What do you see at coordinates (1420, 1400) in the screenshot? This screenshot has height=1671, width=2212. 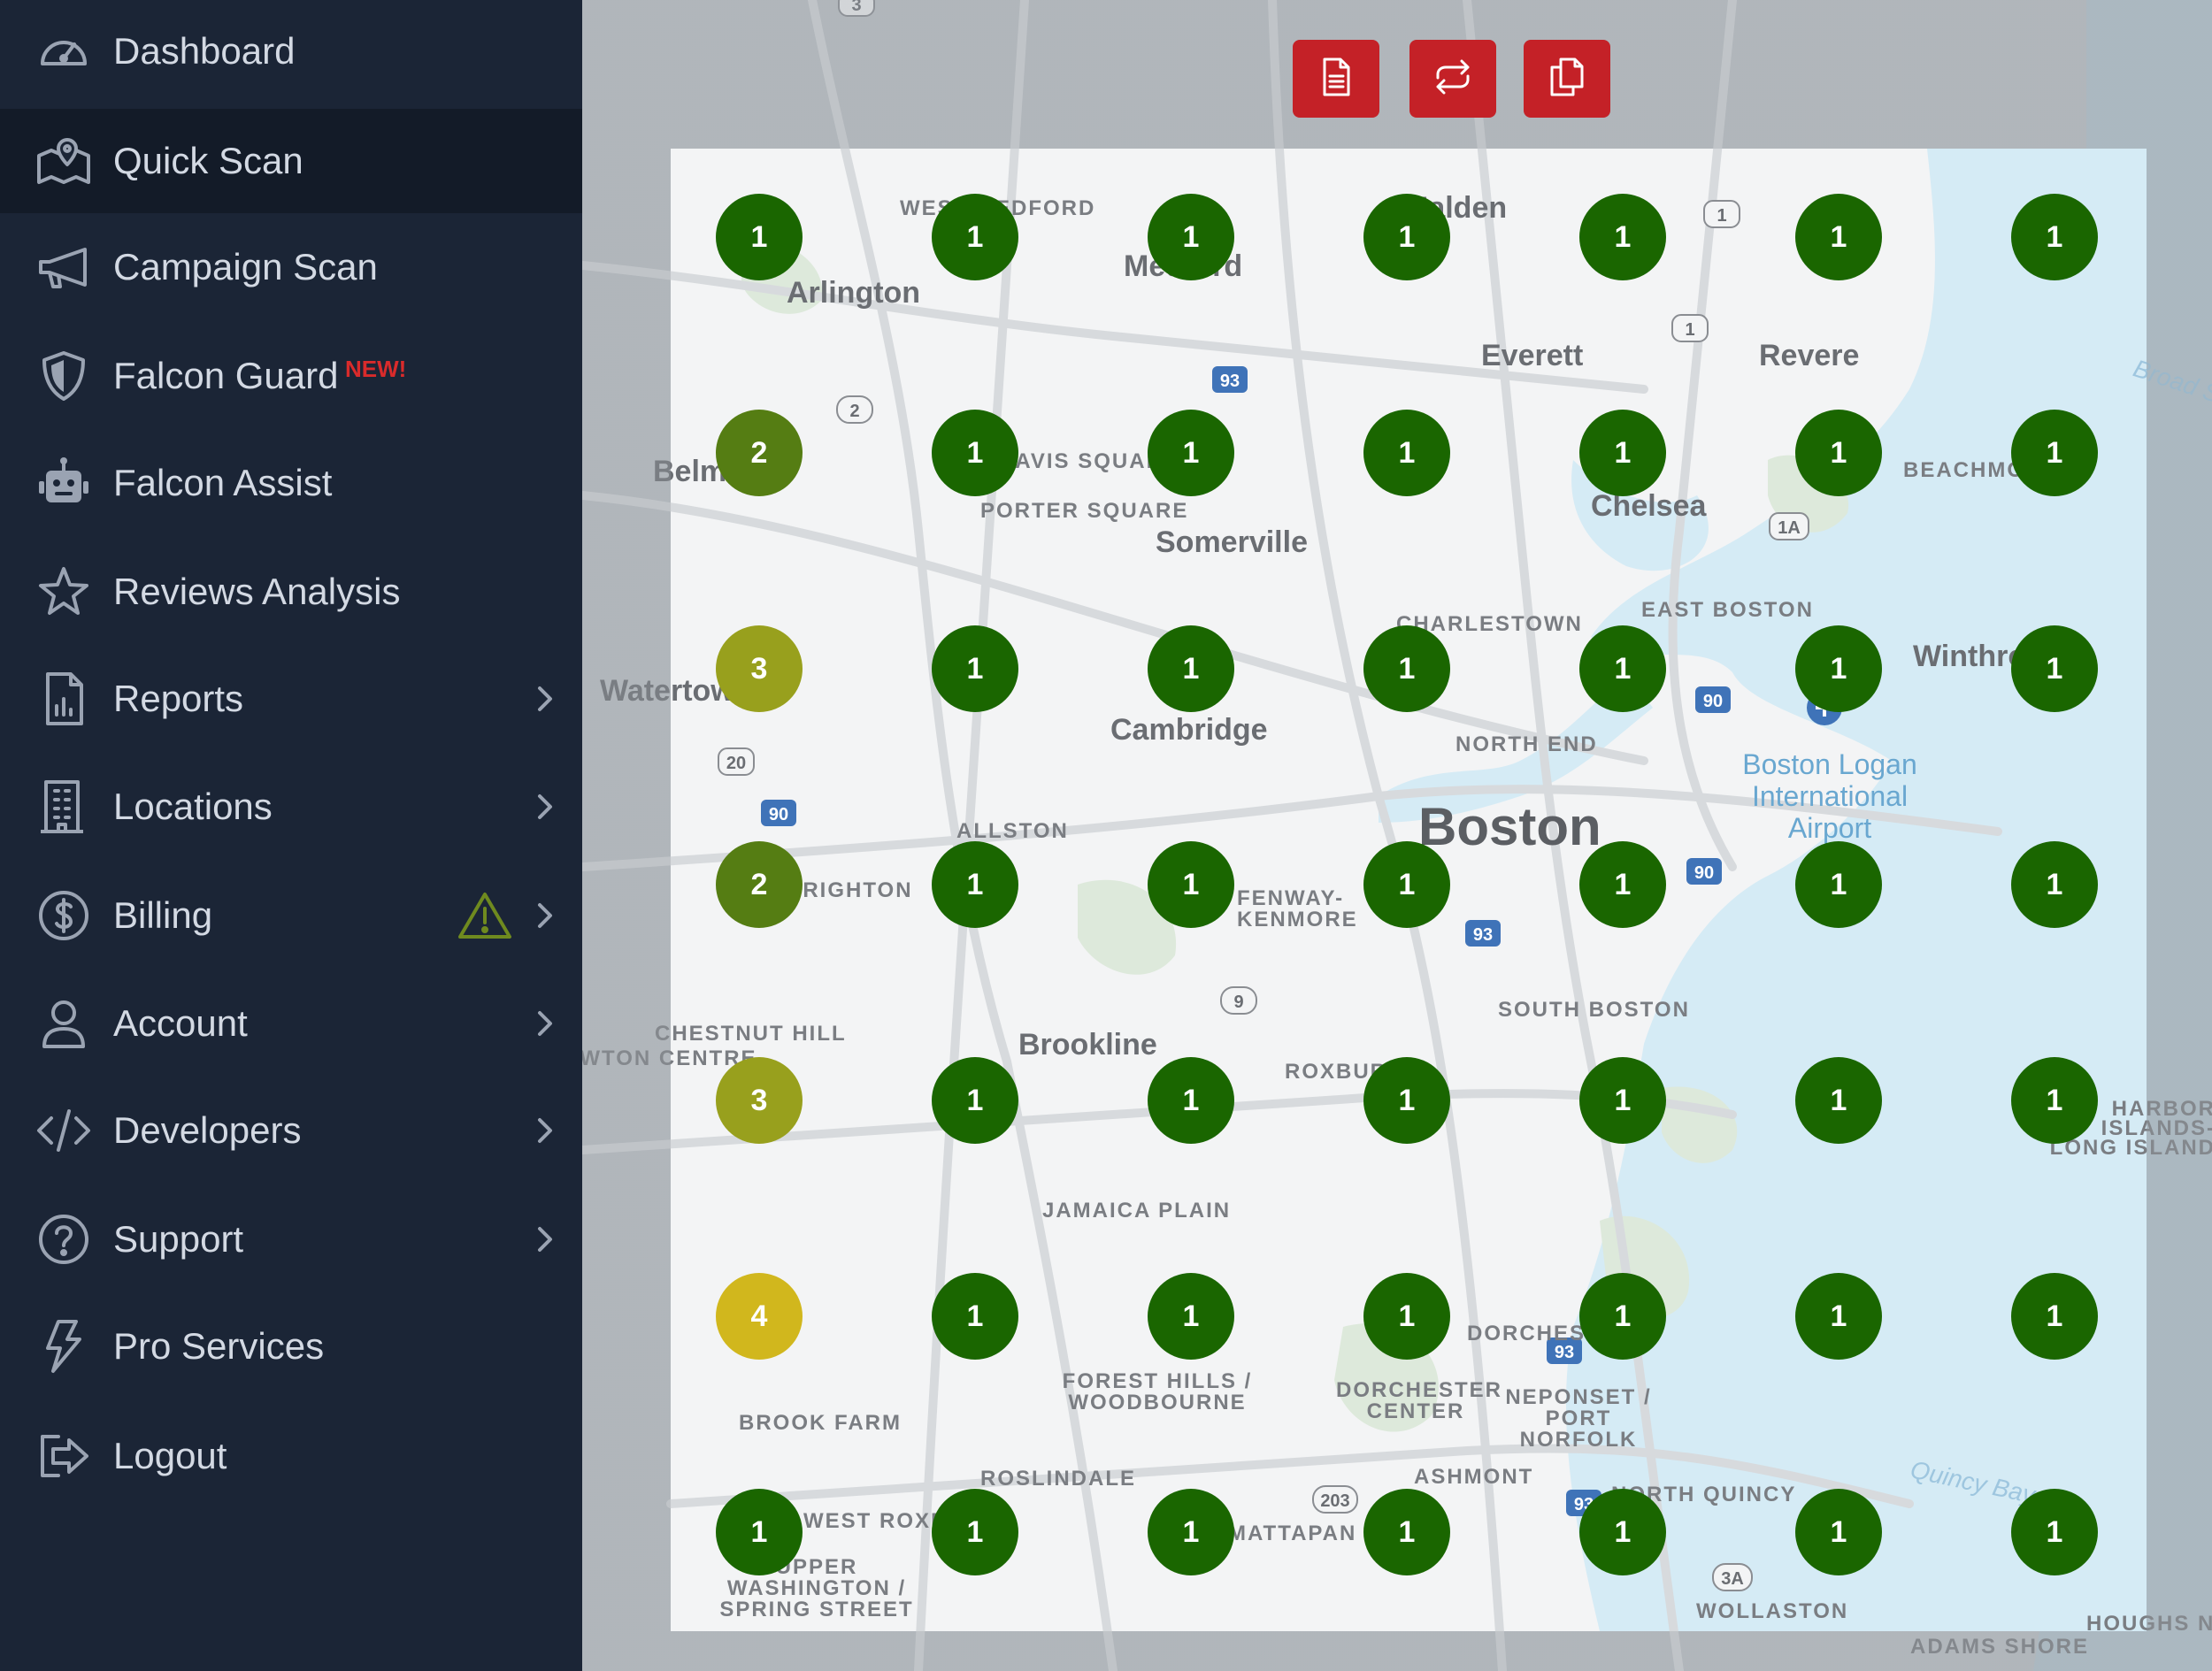 I see `map-label: DORCHESTER CENTER` at bounding box center [1420, 1400].